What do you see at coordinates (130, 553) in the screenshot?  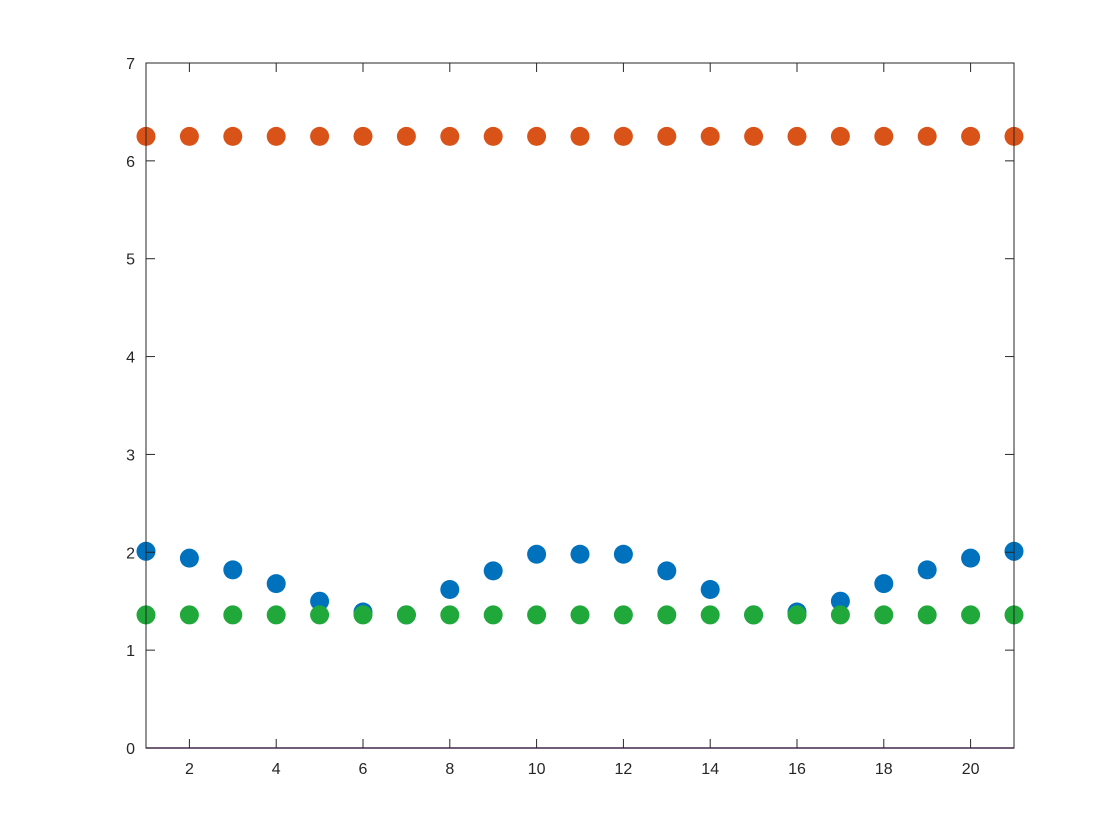 I see `y-tick-label: 2` at bounding box center [130, 553].